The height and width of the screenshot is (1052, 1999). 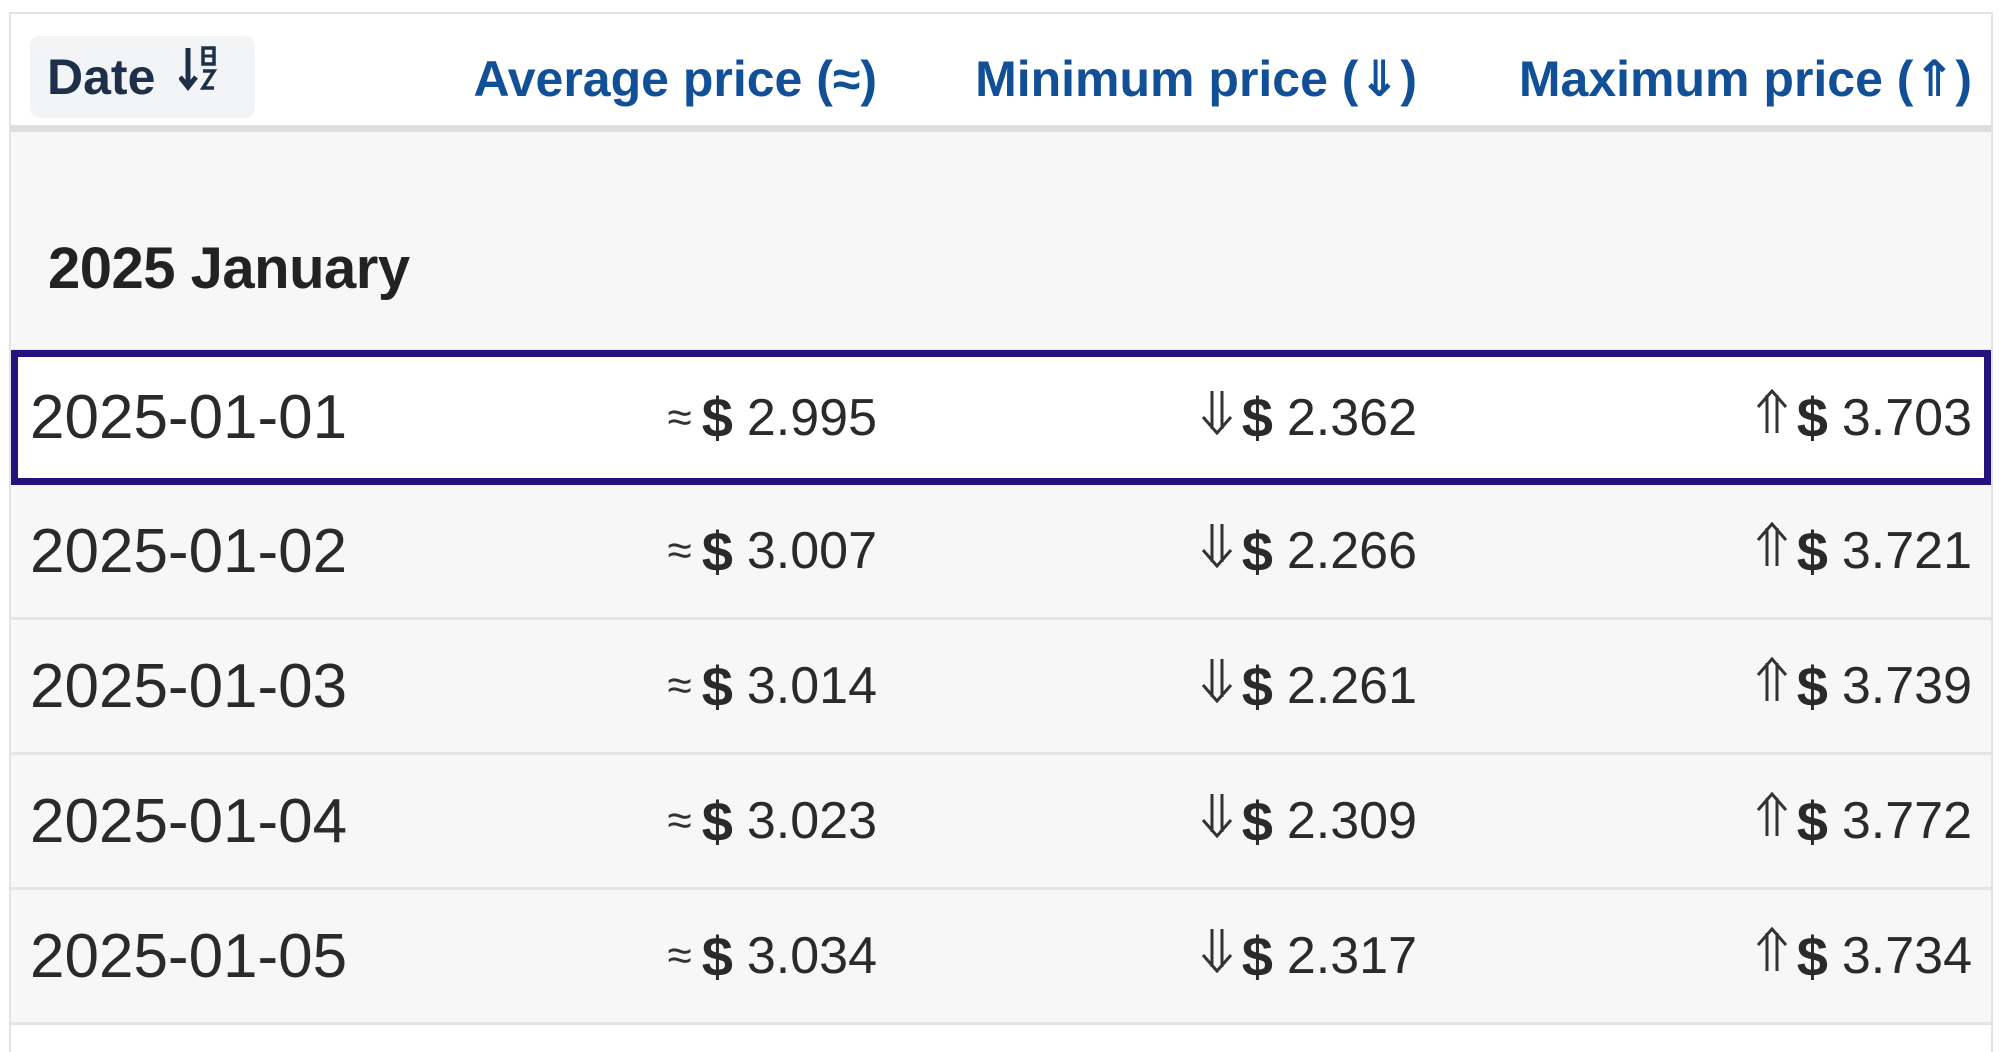 I want to click on table-row: 2025-01-01 ≈ $ 2.995 $ 2.362, so click(x=1001, y=417).